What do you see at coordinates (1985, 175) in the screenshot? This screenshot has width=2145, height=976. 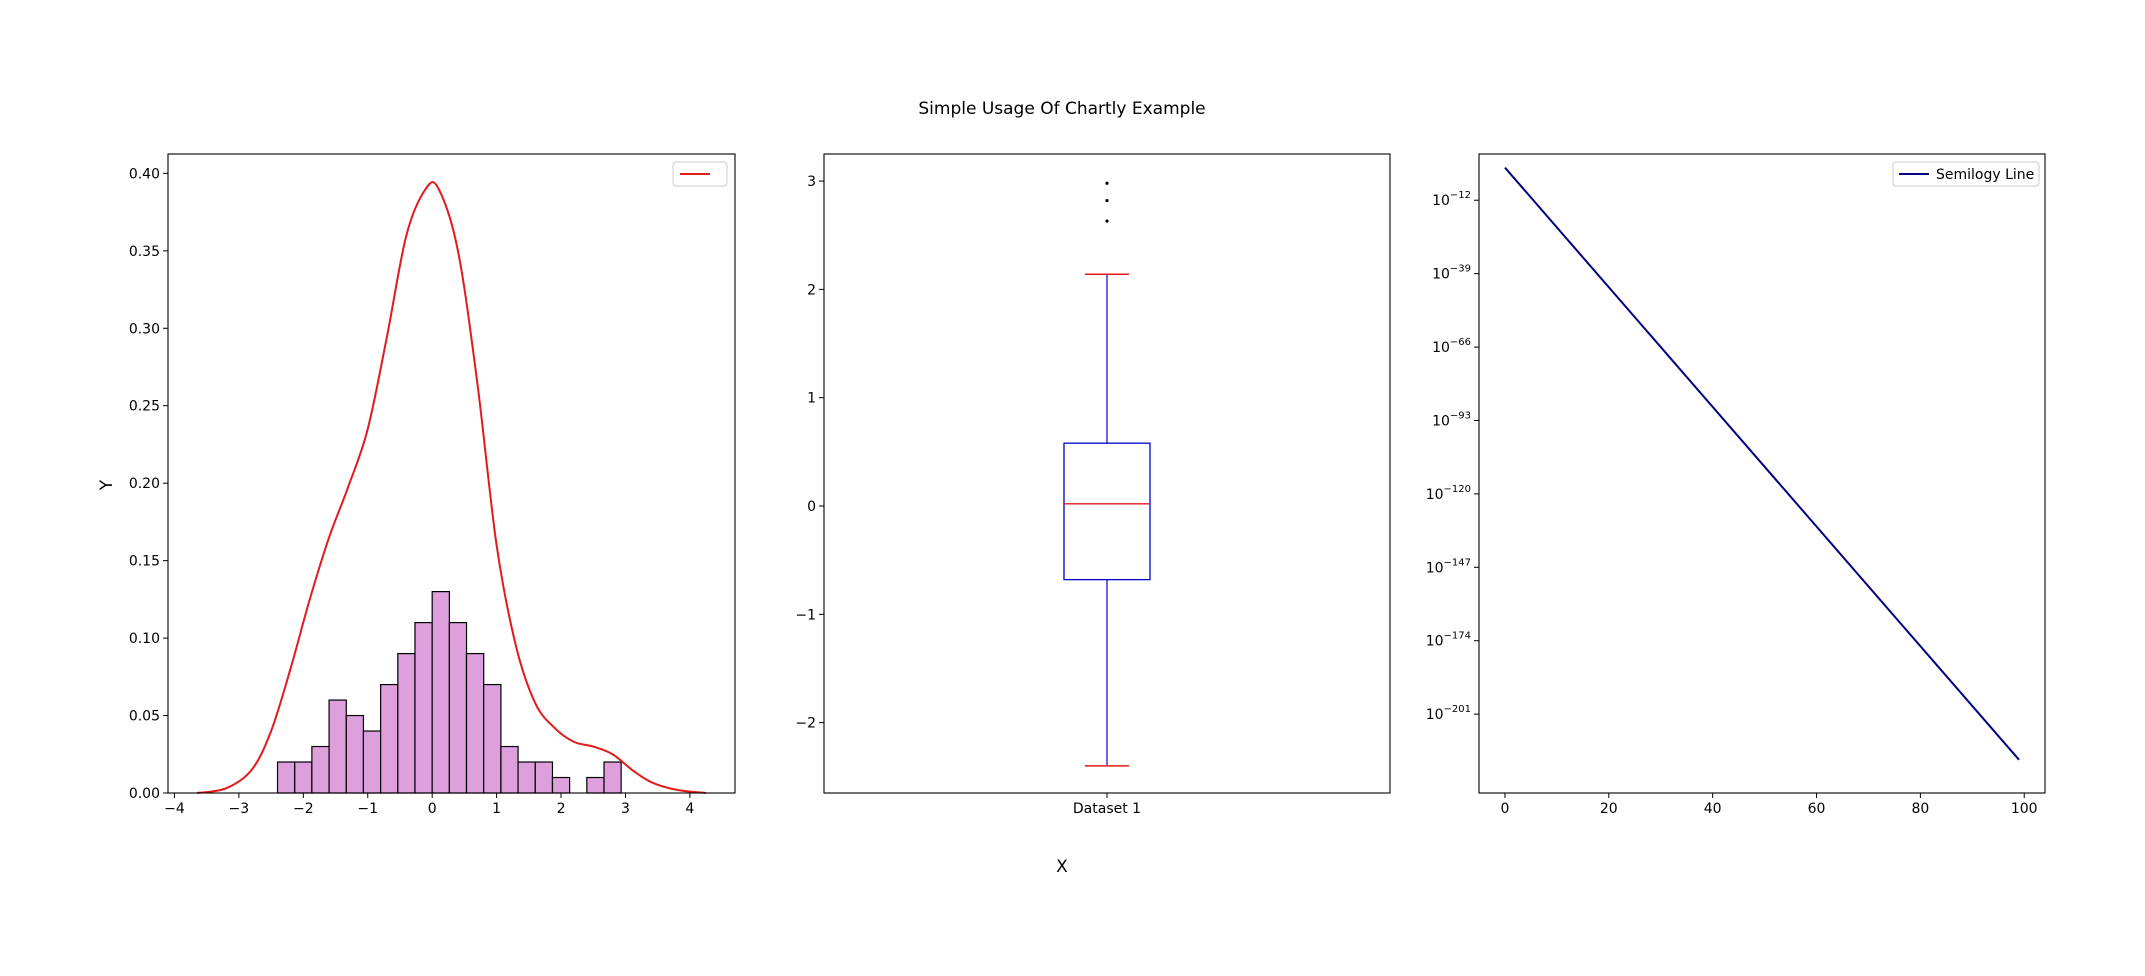 I see `legend-label: Semilogy Line` at bounding box center [1985, 175].